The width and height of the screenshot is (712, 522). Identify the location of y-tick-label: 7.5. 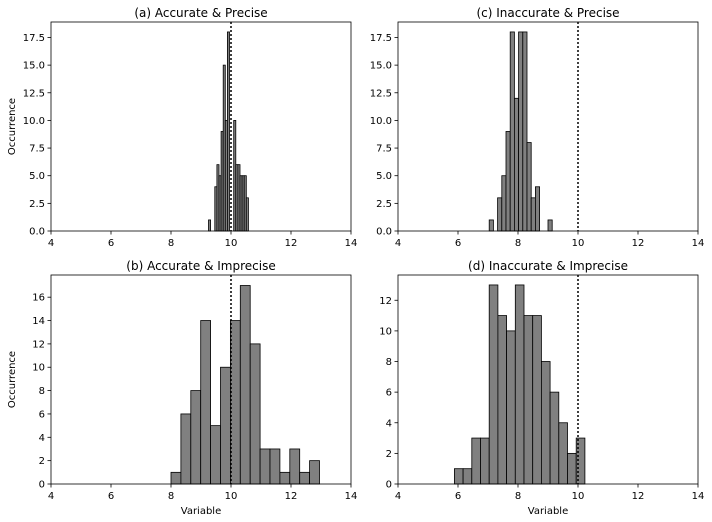
(384, 149).